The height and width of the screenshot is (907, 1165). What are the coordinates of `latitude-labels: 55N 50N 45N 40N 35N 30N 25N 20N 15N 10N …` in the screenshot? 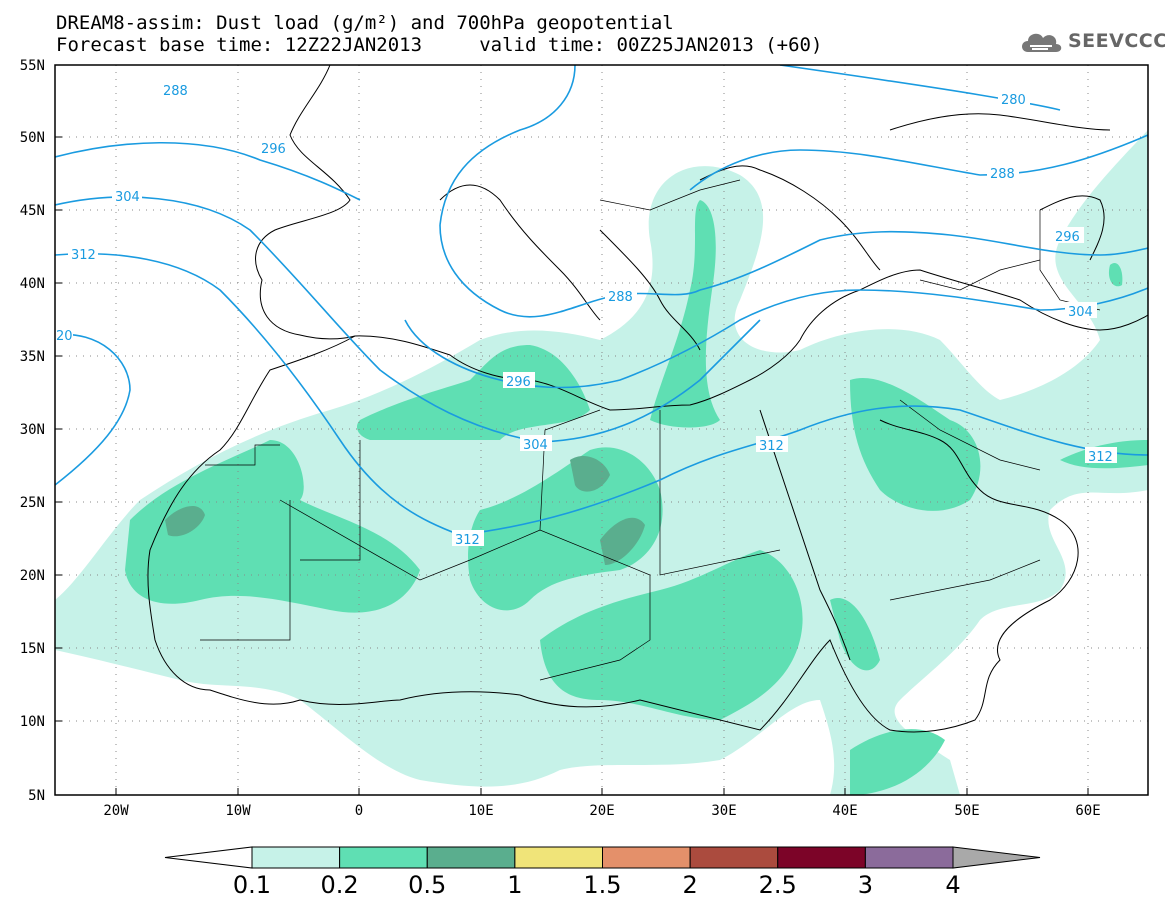 It's located at (32, 431).